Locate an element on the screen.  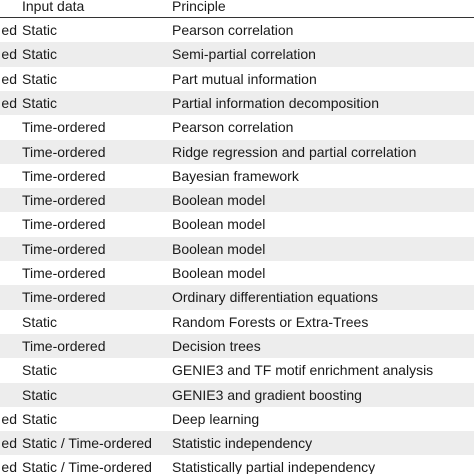
principle-cell: Part mutual information is located at coordinates (244, 78).